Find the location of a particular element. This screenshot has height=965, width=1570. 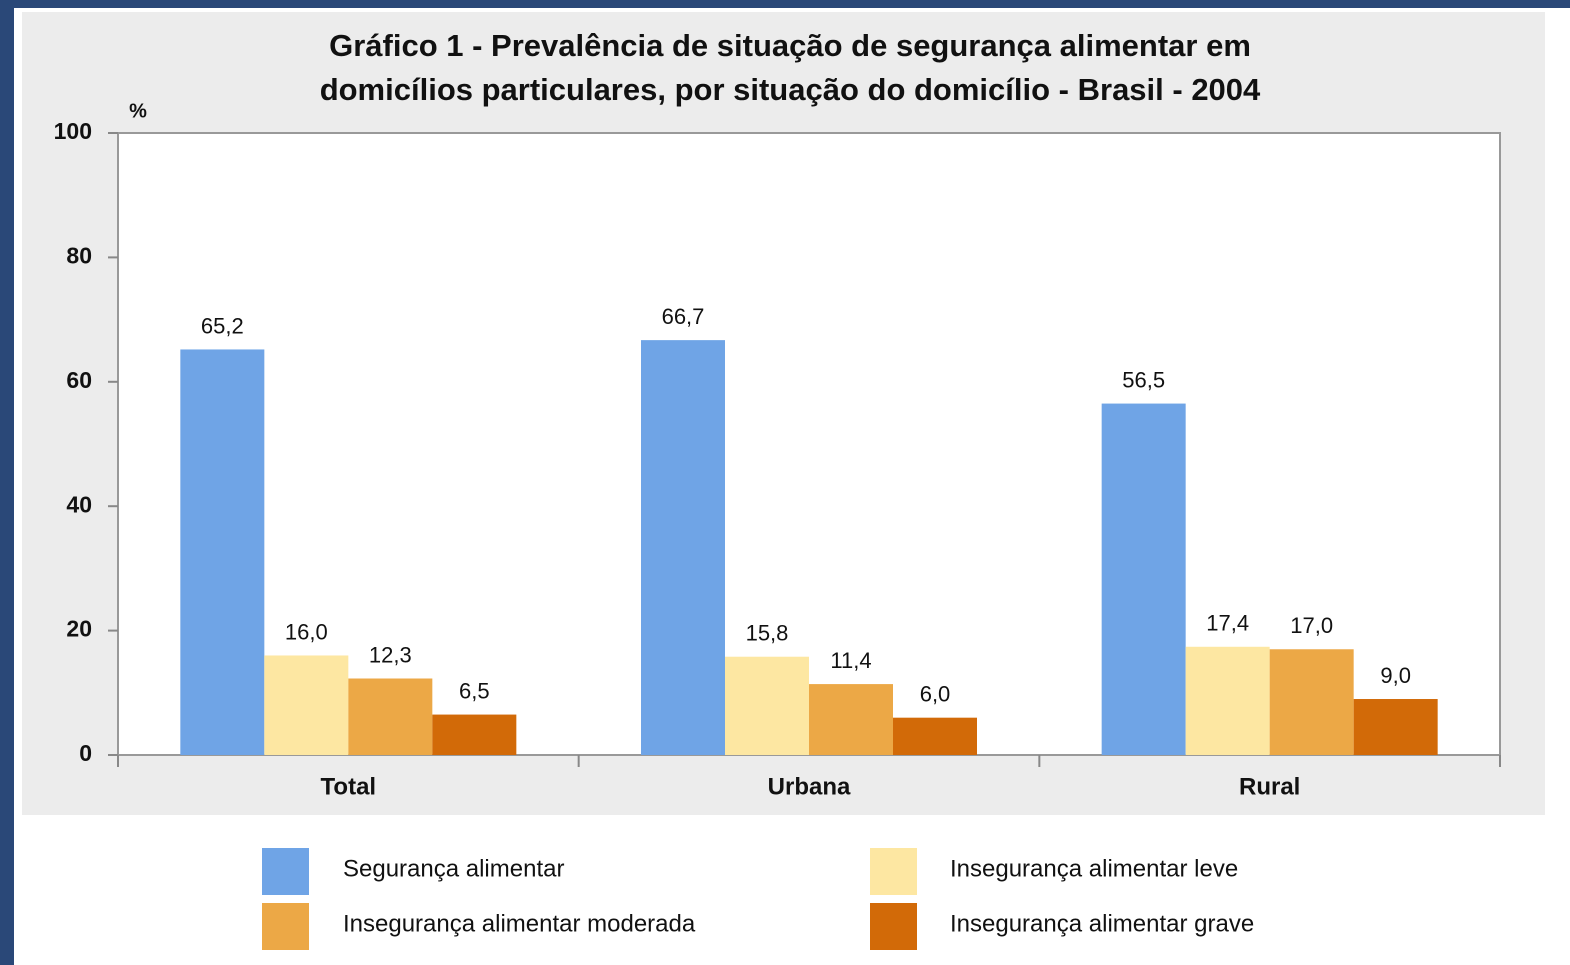

value-label: 56,5 is located at coordinates (1143, 379).